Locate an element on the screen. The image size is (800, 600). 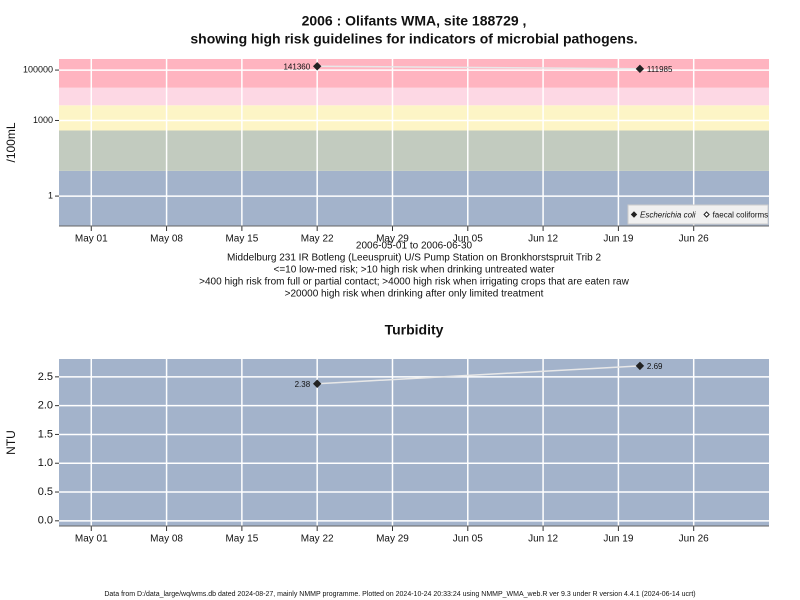
axis-note: 2006-05-01 to 2006-06-30 is located at coordinates (414, 246).